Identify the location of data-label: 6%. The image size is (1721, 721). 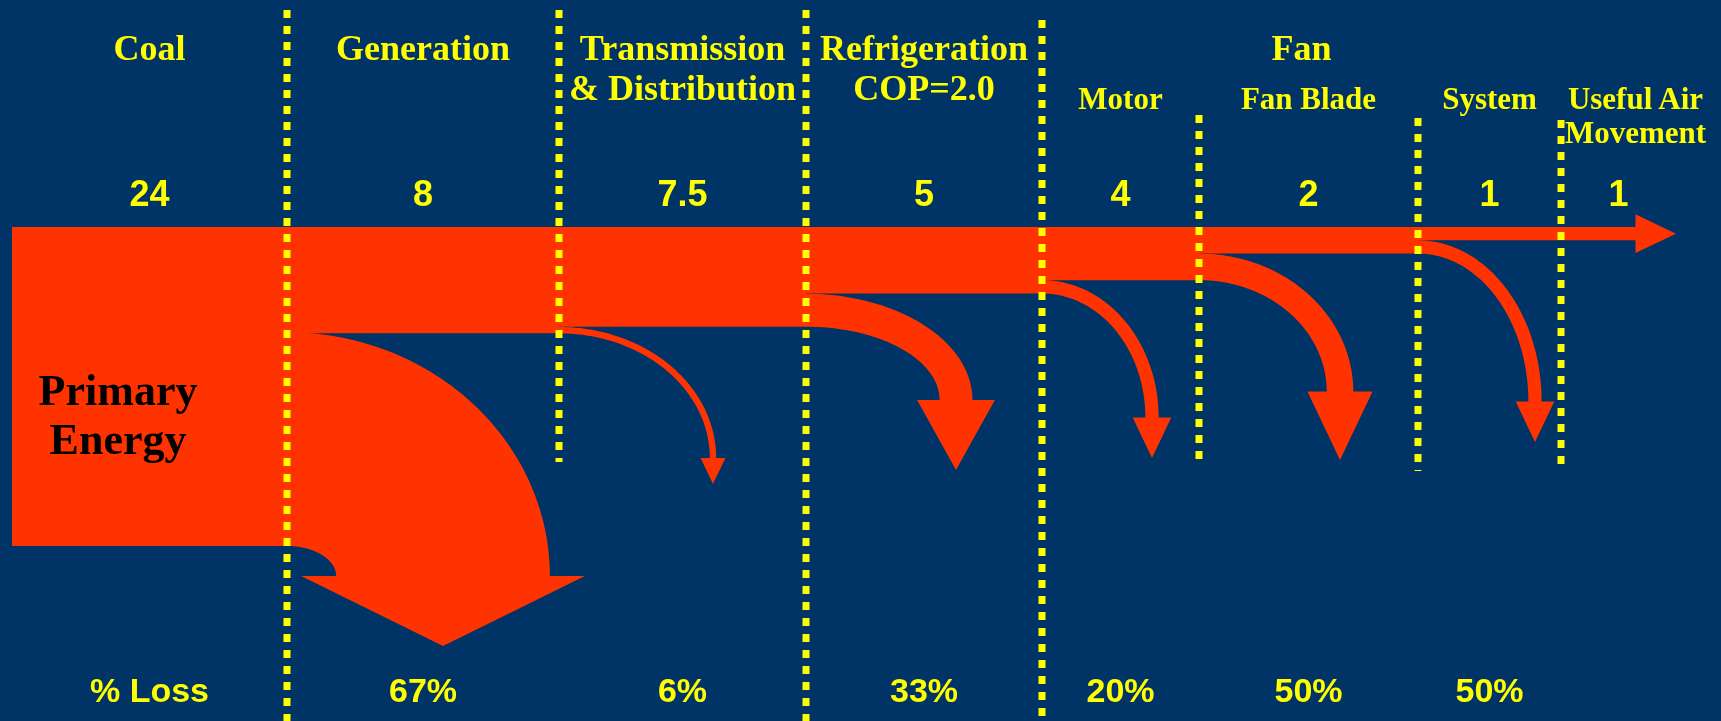
(682, 690).